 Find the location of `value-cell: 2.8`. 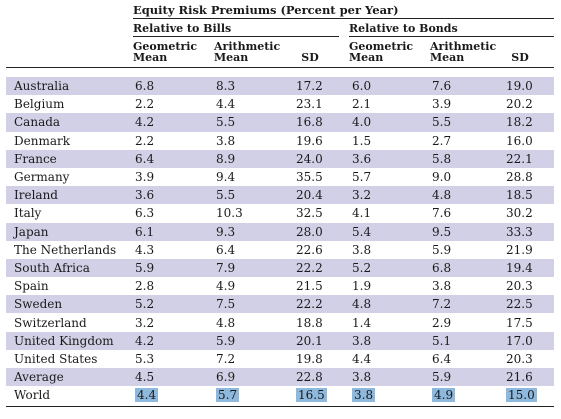

value-cell: 2.8 is located at coordinates (145, 286).